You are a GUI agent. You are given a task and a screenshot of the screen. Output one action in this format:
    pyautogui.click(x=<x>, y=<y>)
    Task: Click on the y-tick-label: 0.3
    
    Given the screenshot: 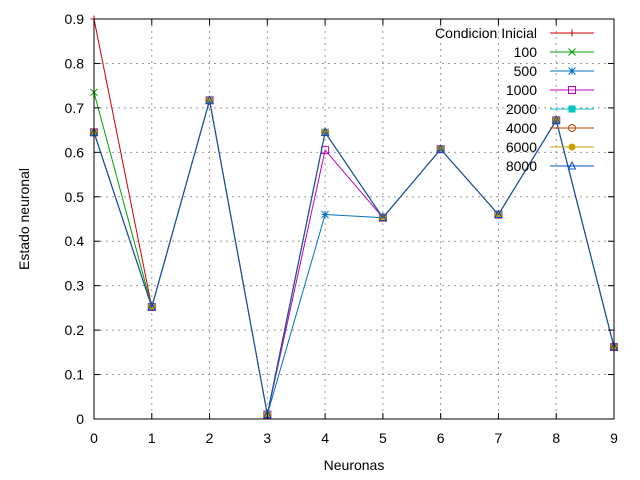 What is the action you would take?
    pyautogui.click(x=75, y=286)
    